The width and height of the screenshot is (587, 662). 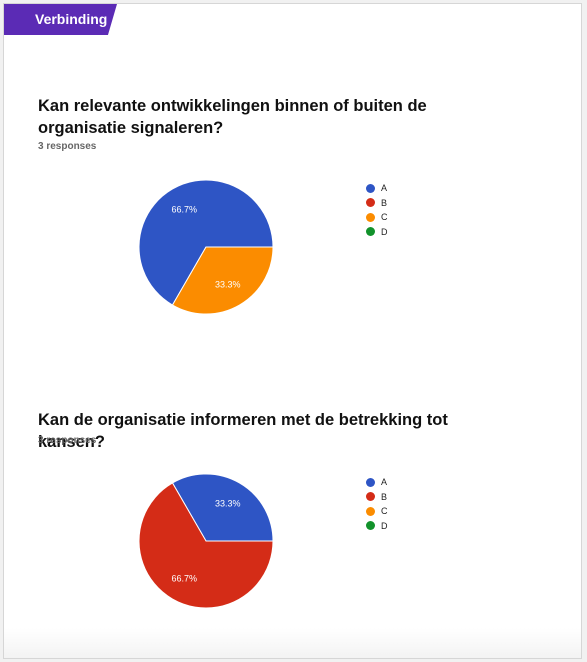 I want to click on pie-2-label-B: 66.7%, so click(x=184, y=579).